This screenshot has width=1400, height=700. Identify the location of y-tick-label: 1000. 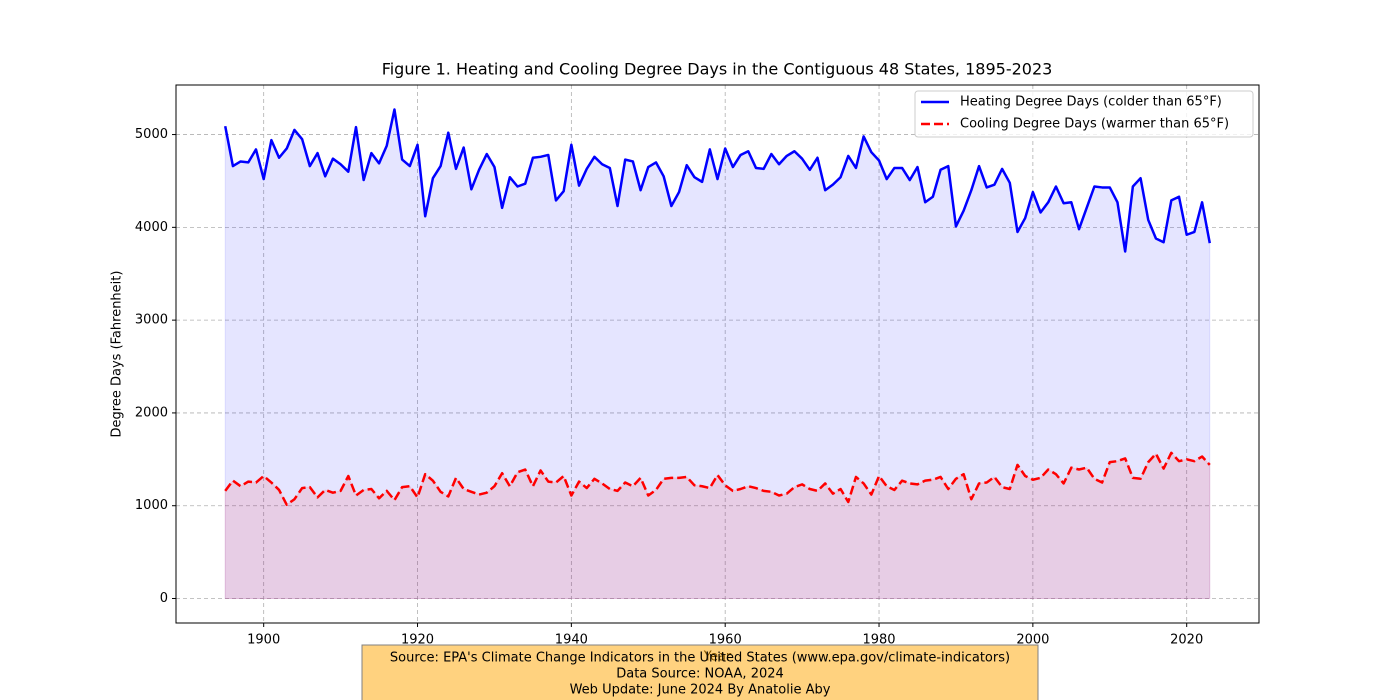
(151, 505).